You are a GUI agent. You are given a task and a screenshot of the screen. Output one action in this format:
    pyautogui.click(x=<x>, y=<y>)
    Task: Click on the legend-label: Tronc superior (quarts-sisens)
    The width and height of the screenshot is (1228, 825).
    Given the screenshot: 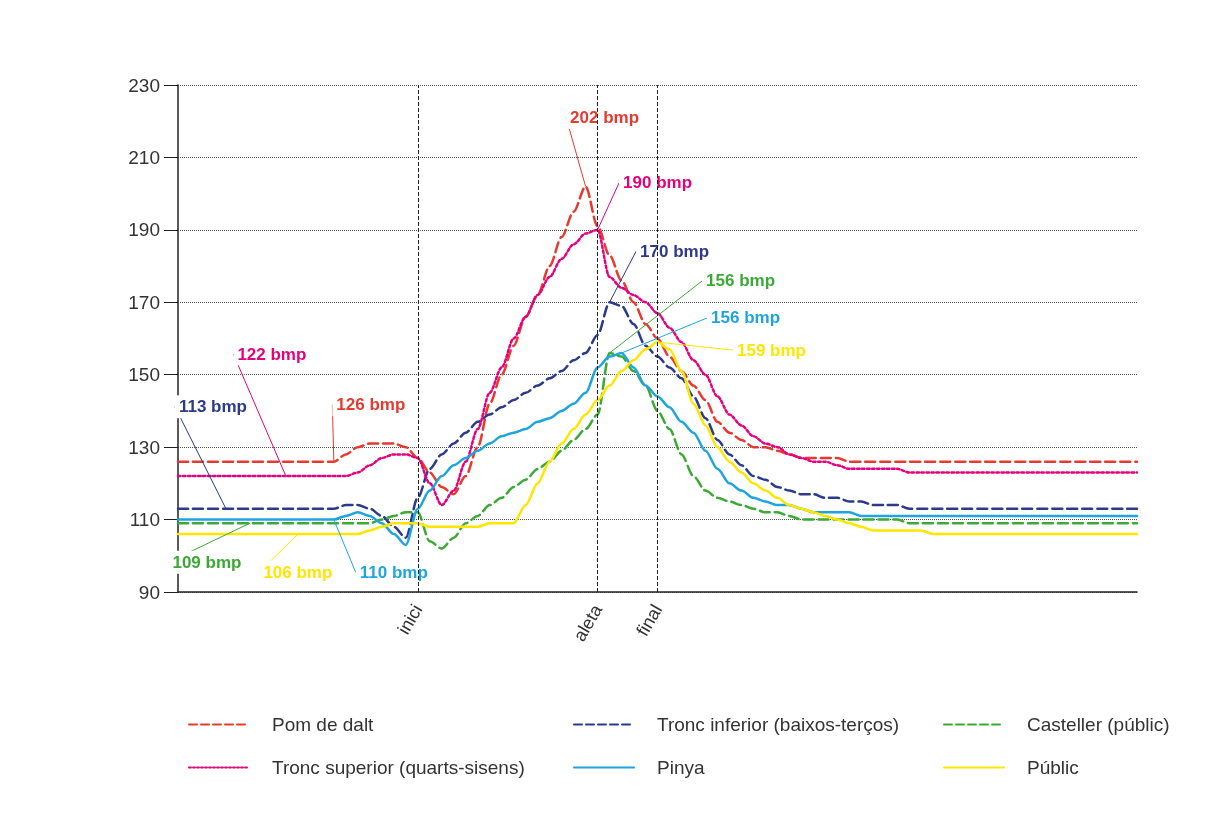 What is the action you would take?
    pyautogui.click(x=398, y=767)
    